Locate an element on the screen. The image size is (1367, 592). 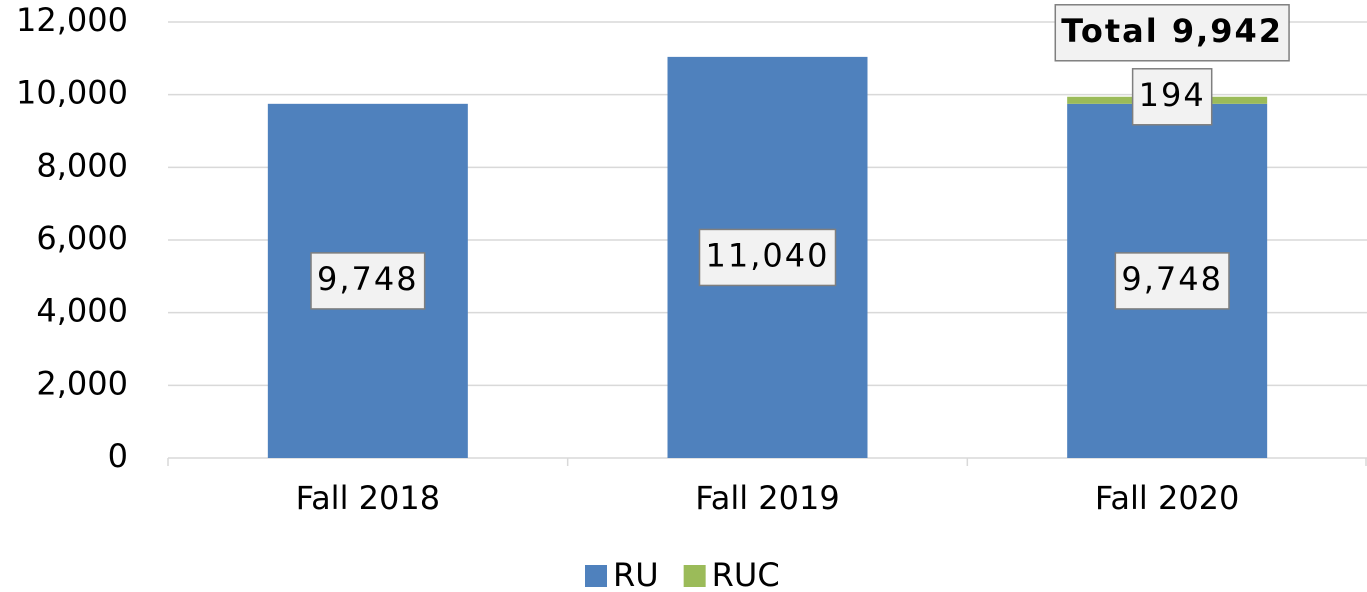
y-tick-label: 12,000 is located at coordinates (72, 20).